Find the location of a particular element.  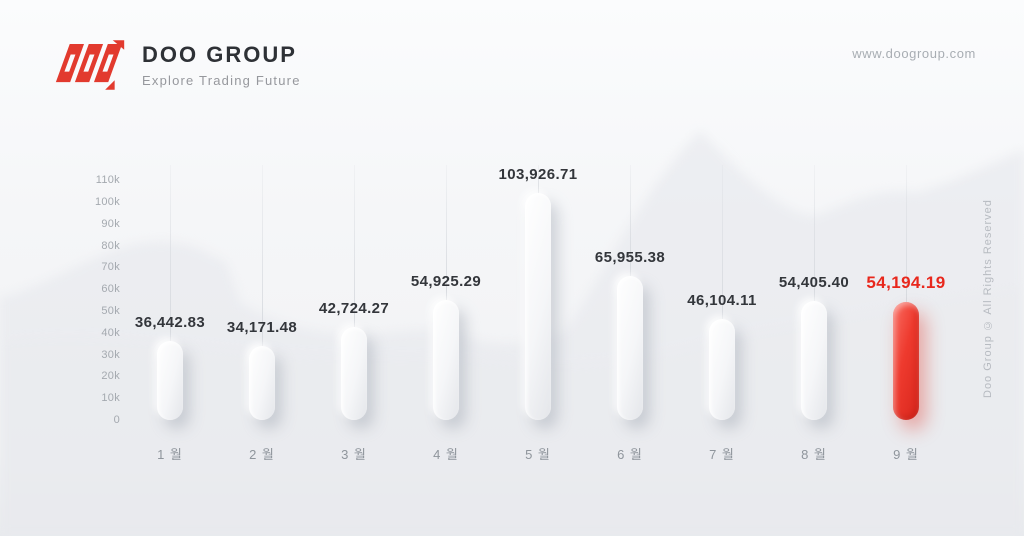

y-axis-tick-label: 100k is located at coordinates (107, 202).